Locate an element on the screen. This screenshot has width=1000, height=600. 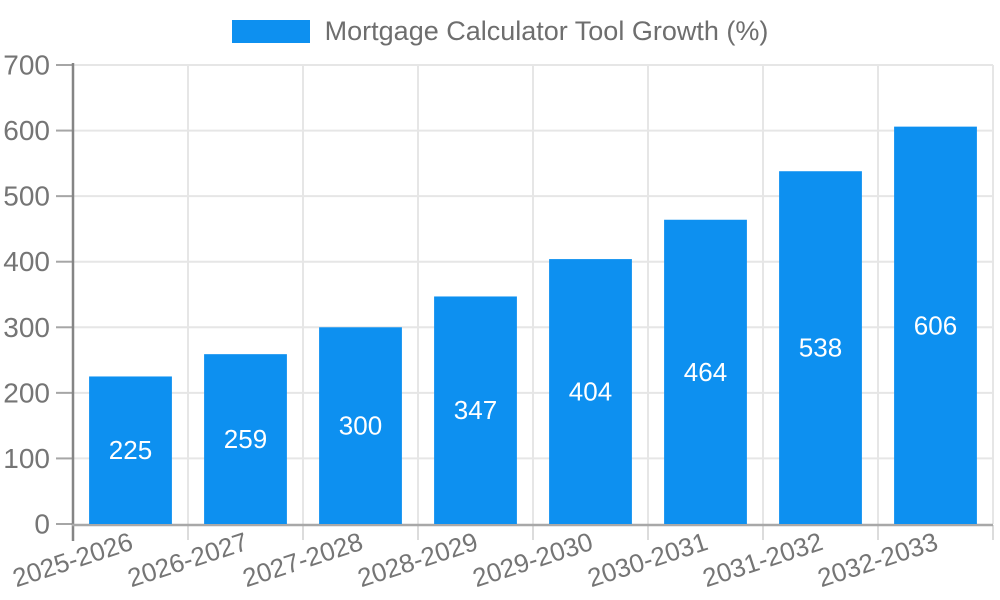
y-axis-label: 500 is located at coordinates (26, 196).